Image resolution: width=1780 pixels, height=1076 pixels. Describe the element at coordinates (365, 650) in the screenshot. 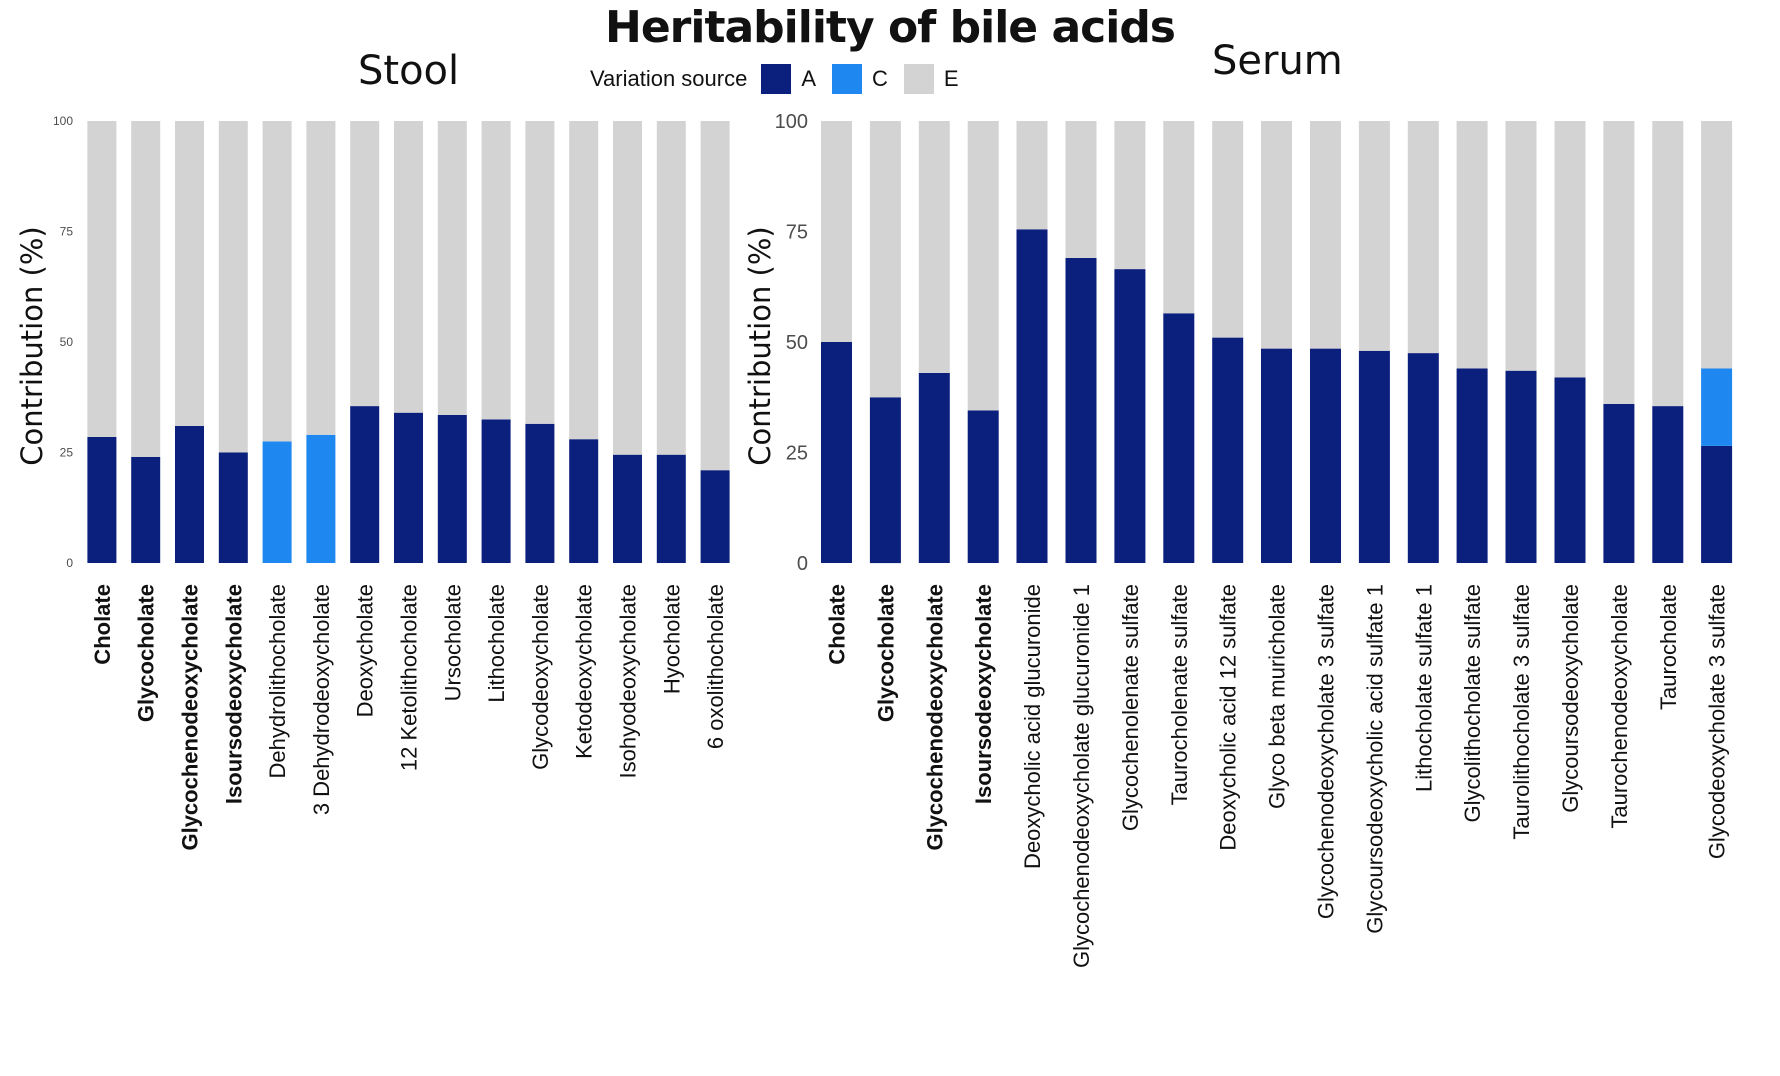

I see `category-label: Deoxycholate` at that location.